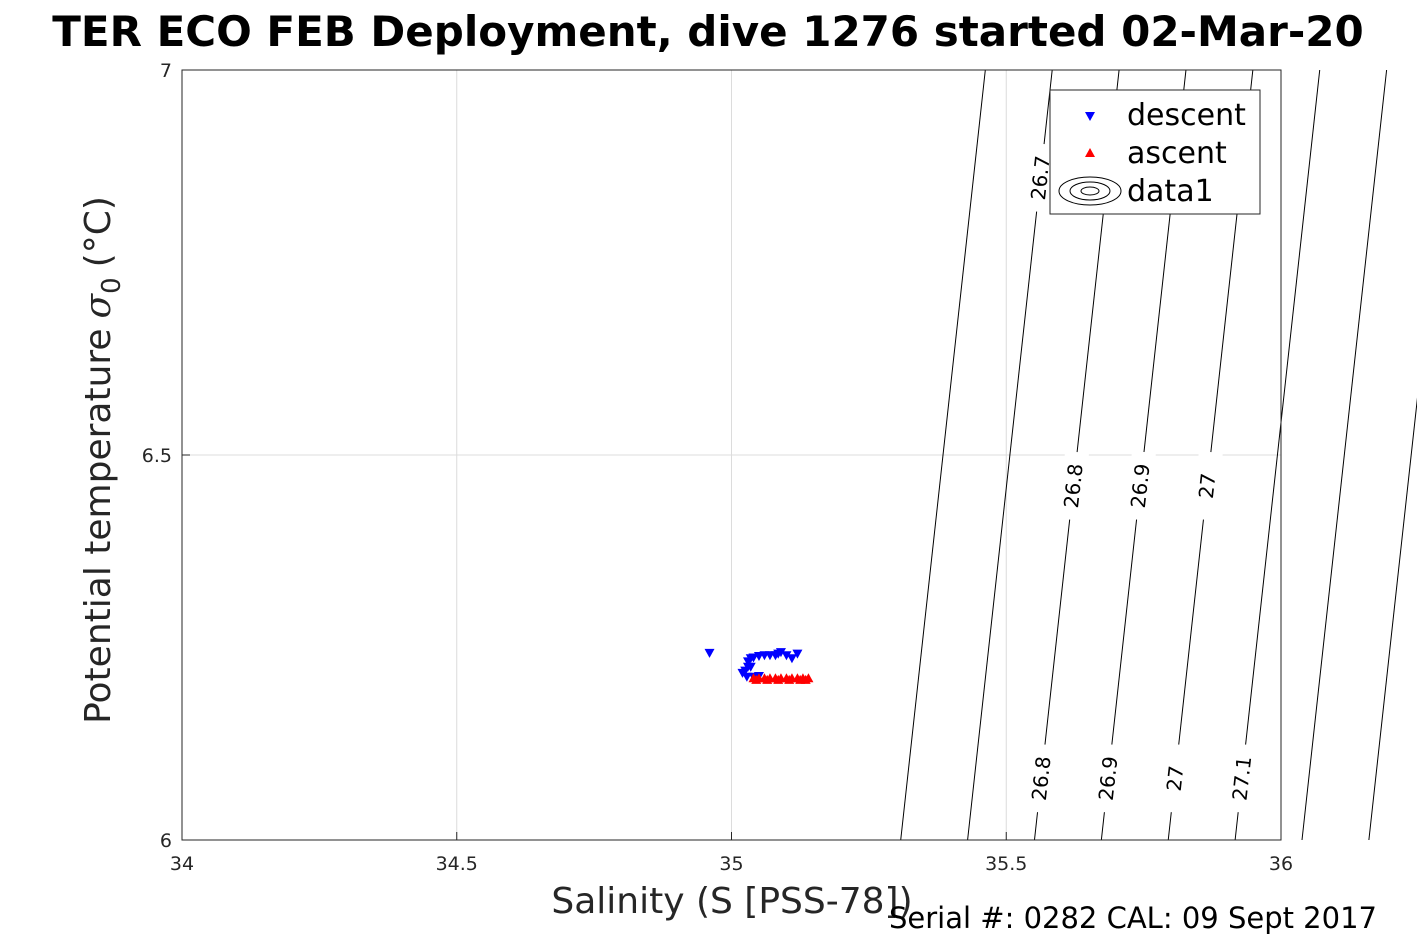 The image size is (1417, 945). I want to click on legend-box, so click(1155, 152).